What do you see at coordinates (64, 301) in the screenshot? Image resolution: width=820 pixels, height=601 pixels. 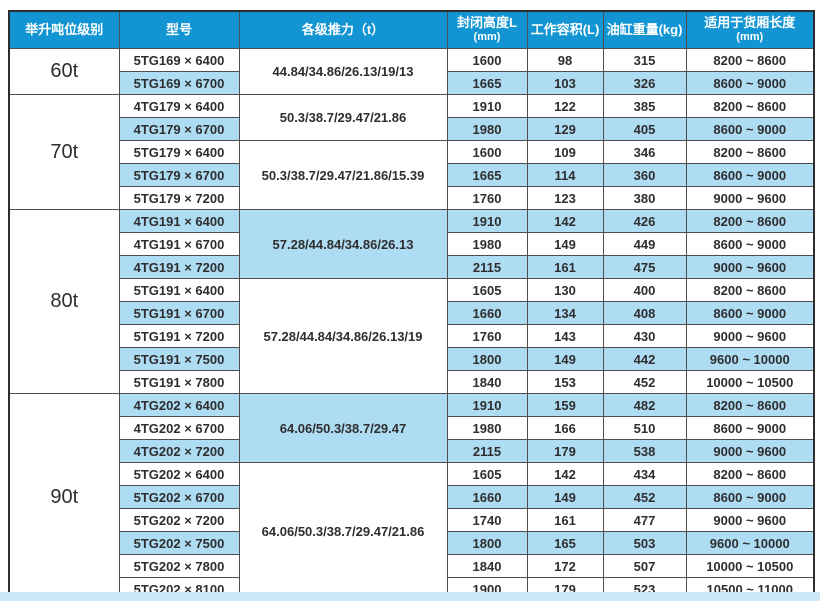 I see `tonnage-cell: 80t` at bounding box center [64, 301].